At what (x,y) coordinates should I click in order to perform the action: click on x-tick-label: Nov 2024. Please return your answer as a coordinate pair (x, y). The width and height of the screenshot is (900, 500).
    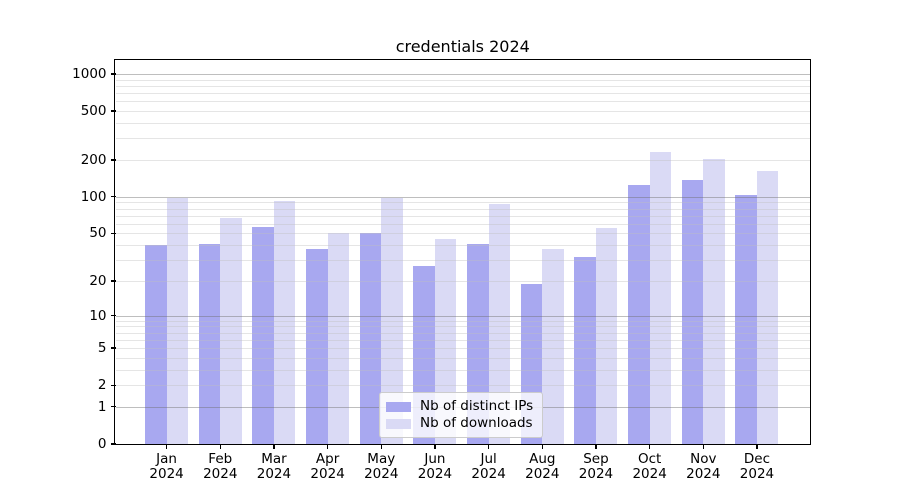
    Looking at the image, I should click on (703, 466).